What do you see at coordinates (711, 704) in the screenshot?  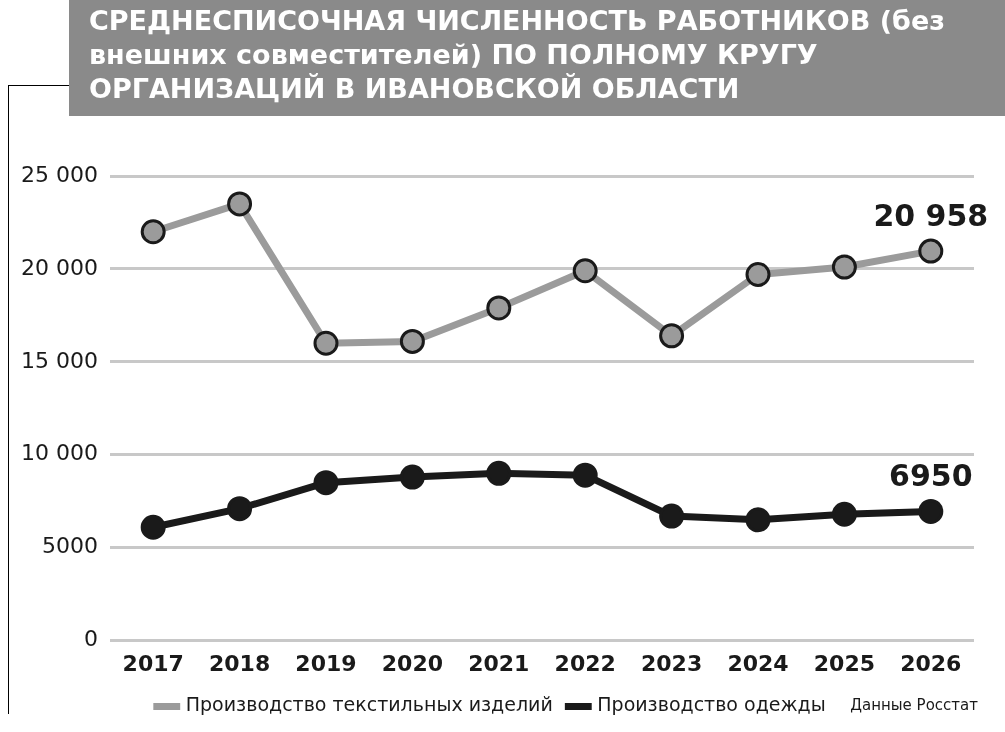 I see `legend-label: Производство одежды` at bounding box center [711, 704].